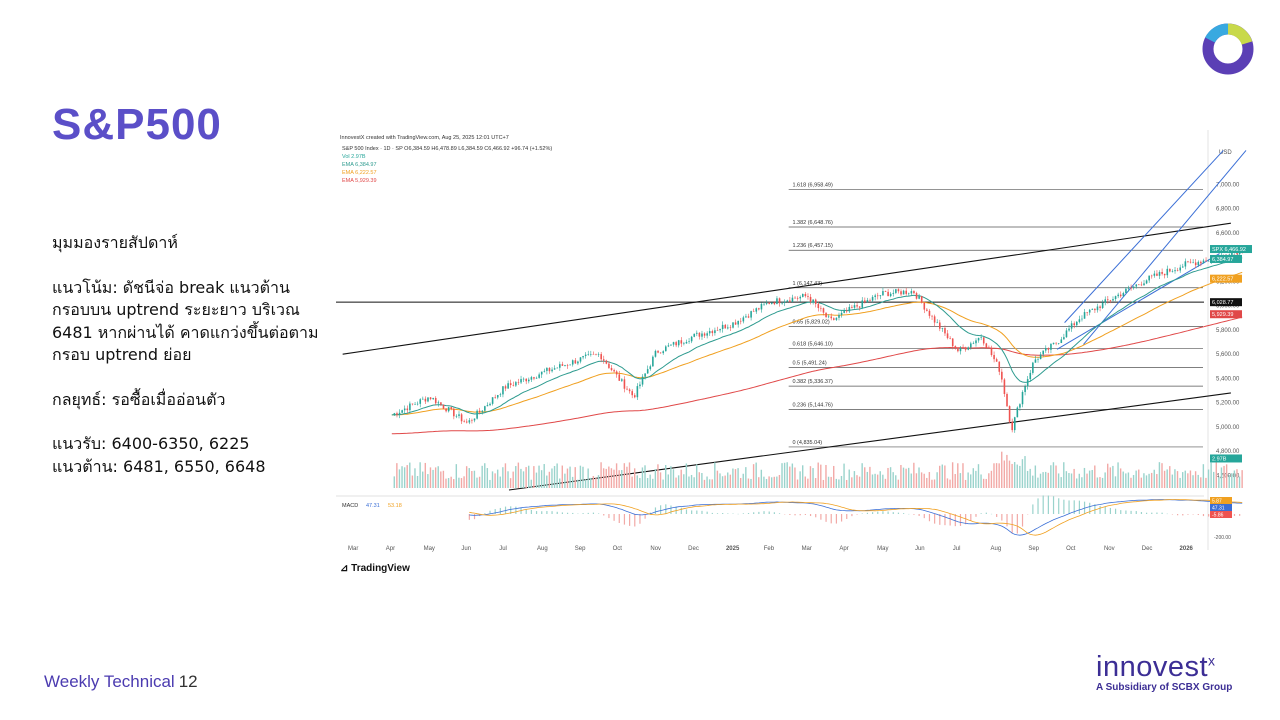 The image size is (1280, 720). I want to click on brand-subtitle: A Subsidiary of SCBX Group, so click(1164, 687).